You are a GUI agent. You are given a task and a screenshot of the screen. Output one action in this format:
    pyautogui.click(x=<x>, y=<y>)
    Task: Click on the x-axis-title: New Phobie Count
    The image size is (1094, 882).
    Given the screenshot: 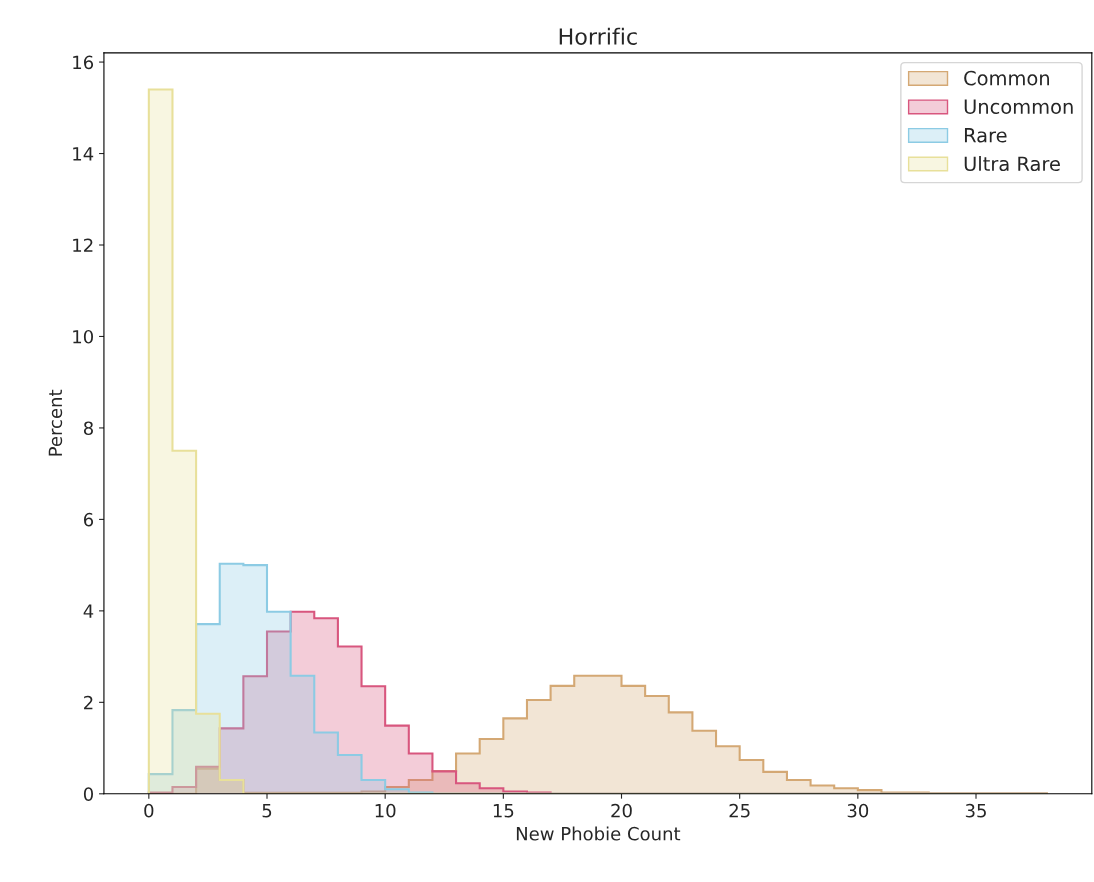 What is the action you would take?
    pyautogui.click(x=598, y=833)
    